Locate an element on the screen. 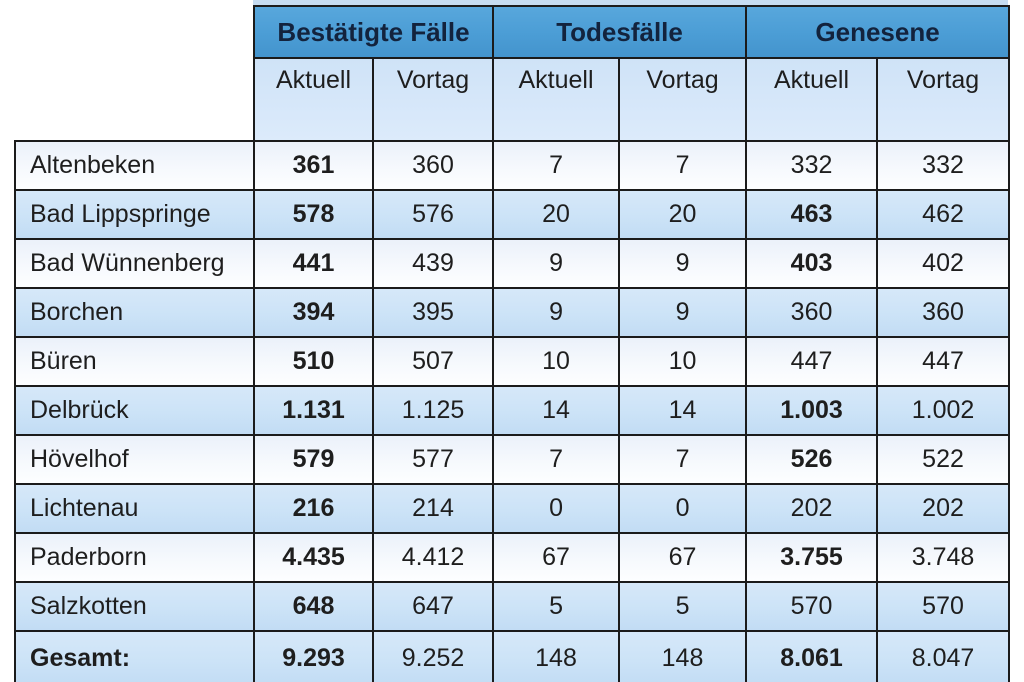  confirmed-current-value: 510 is located at coordinates (313, 361).